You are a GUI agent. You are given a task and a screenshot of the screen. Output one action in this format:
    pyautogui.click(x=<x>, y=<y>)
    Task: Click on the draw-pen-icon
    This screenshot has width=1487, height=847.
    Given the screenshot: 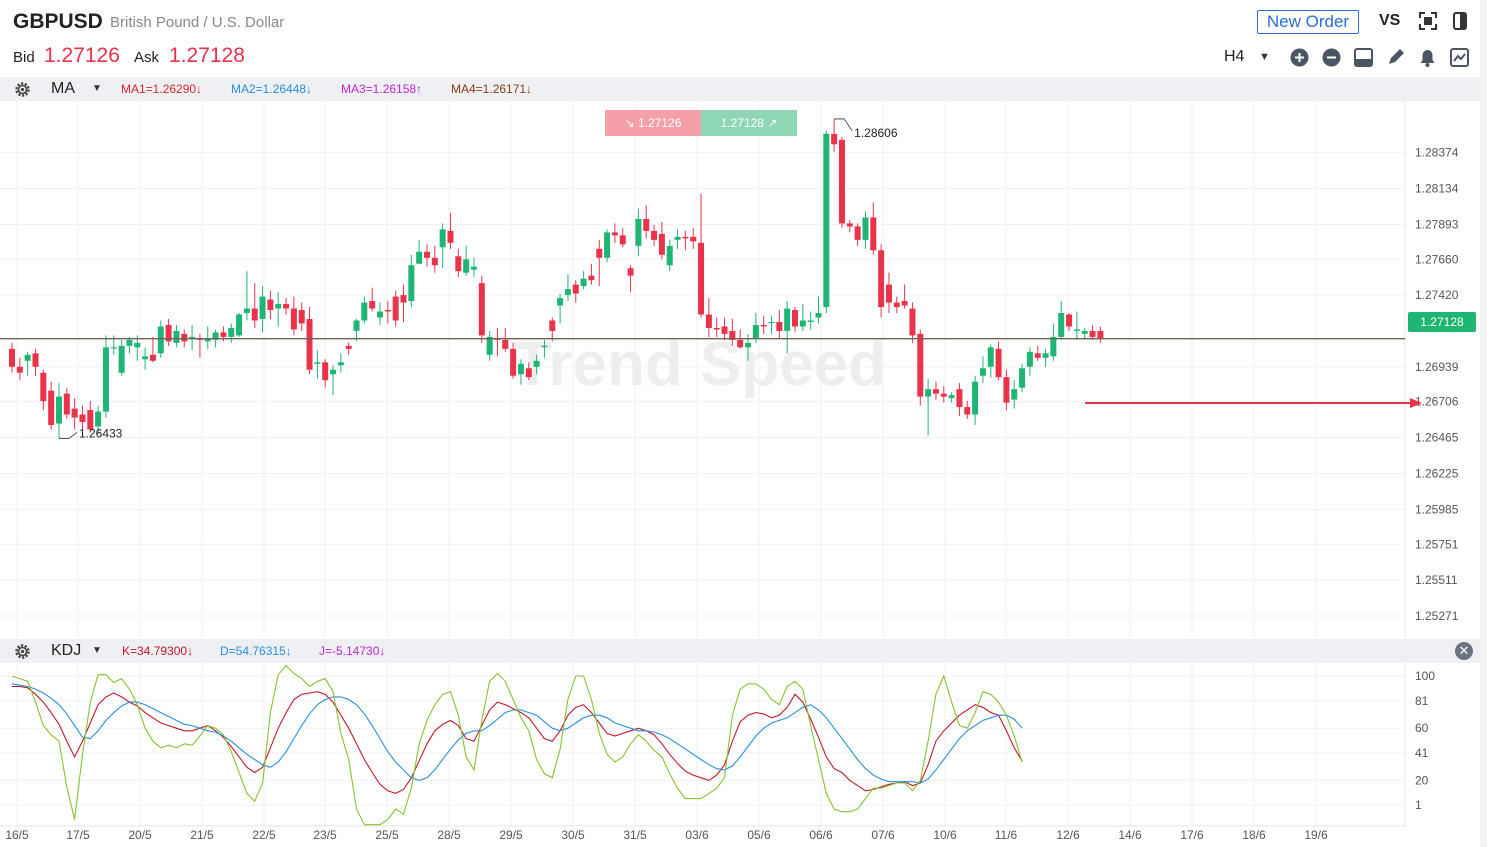 What is the action you would take?
    pyautogui.click(x=1395, y=57)
    